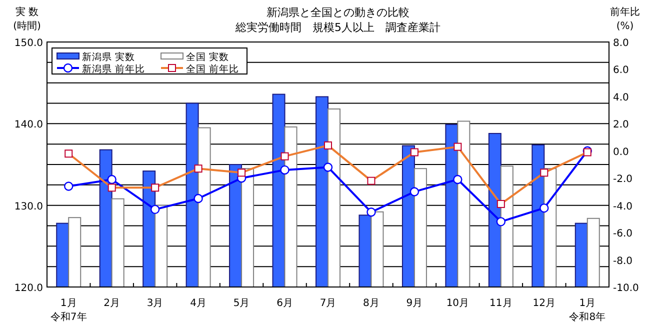  Describe the element at coordinates (284, 303) in the screenshot. I see `x-tick-label: 6月` at that location.